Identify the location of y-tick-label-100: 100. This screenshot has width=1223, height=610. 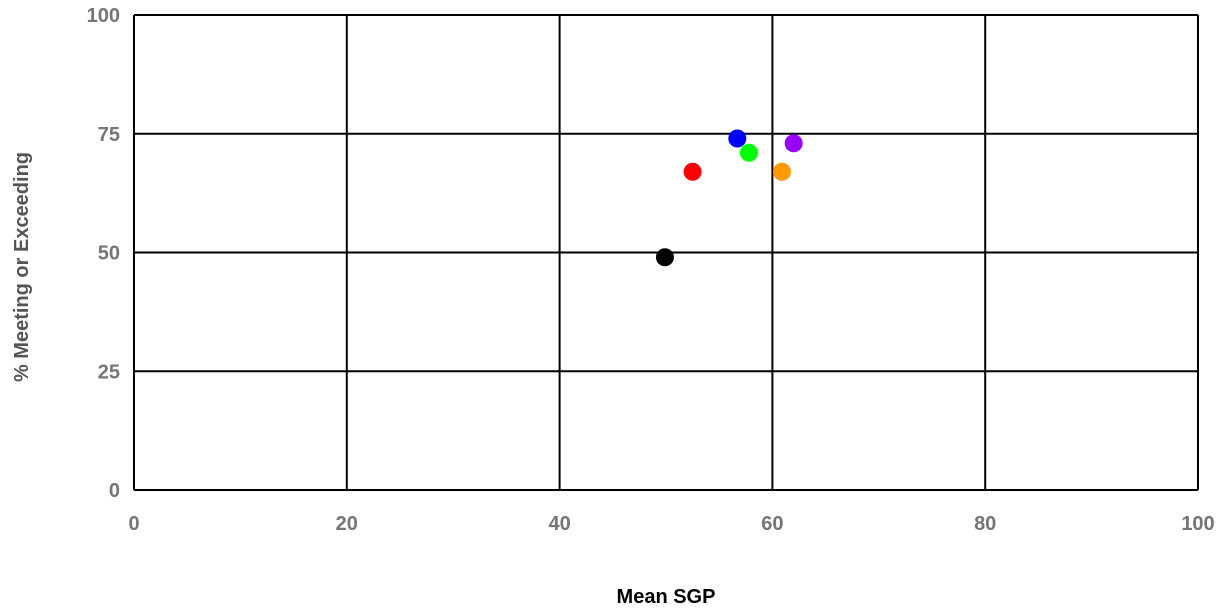
(103, 16).